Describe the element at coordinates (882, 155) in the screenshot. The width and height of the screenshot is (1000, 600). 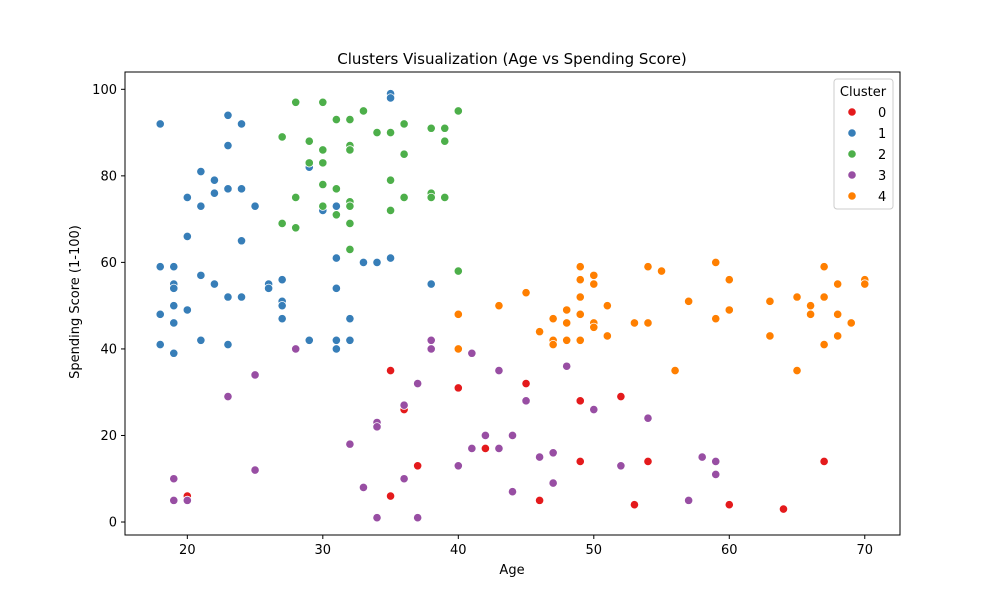
I see `legend-label-2: 2` at that location.